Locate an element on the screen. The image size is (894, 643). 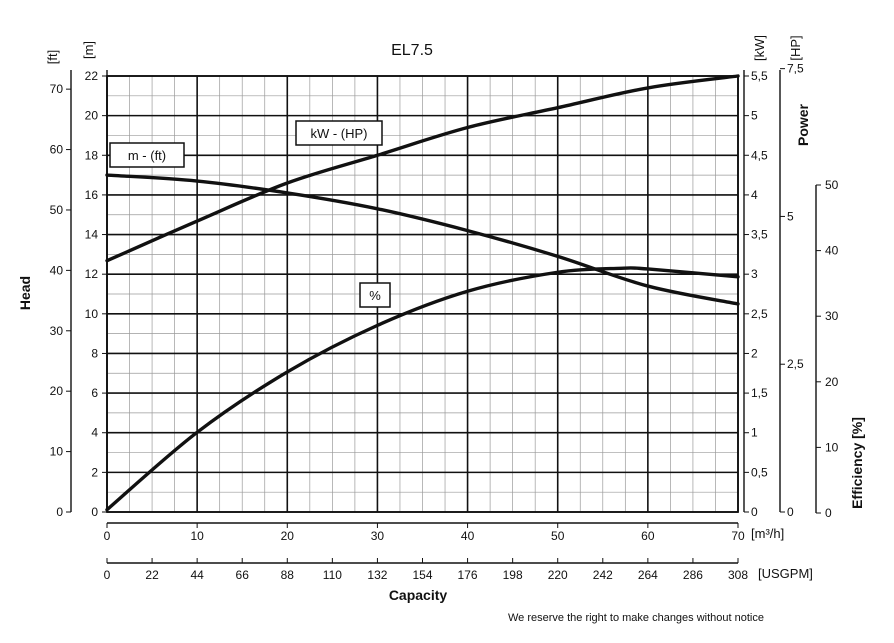
kw-tick-label: 2,5 is located at coordinates (759, 314).